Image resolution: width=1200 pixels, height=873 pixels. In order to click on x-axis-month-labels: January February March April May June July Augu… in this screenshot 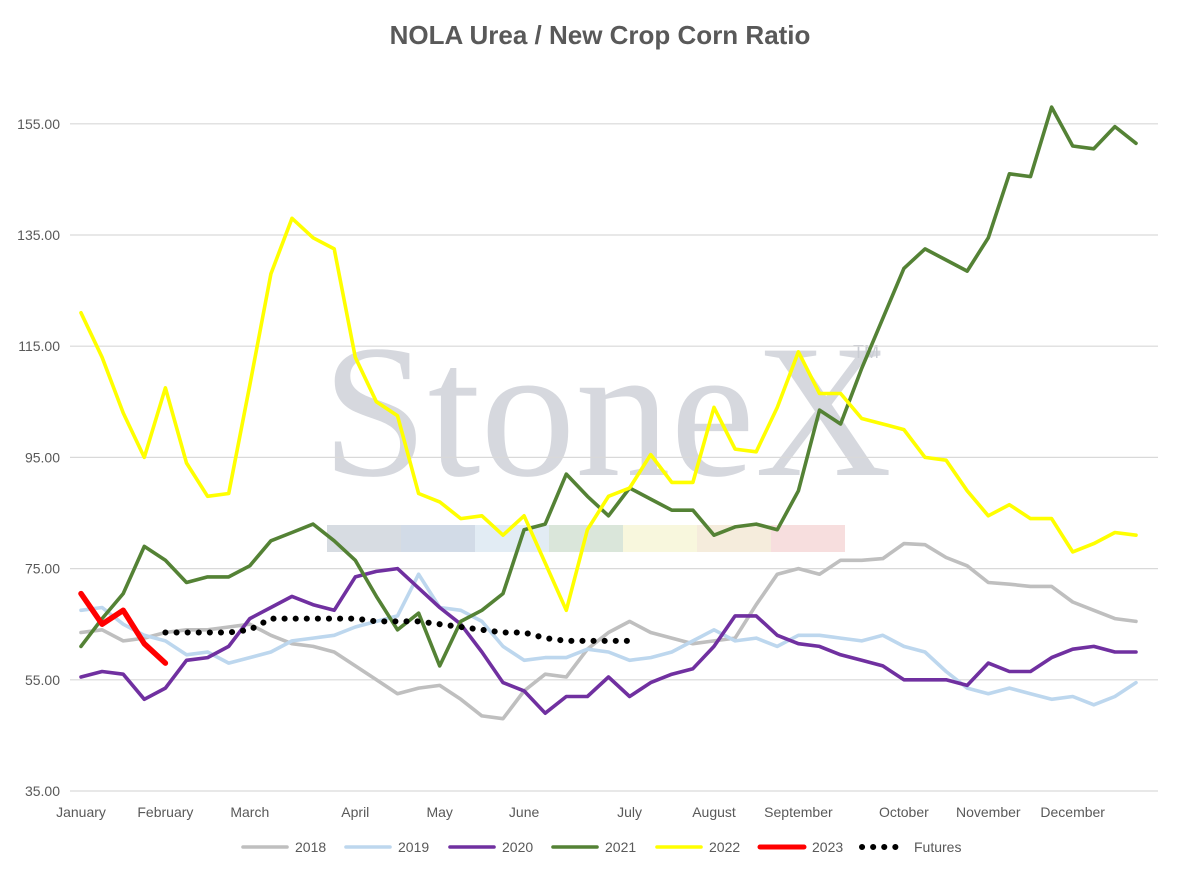, I will do `click(580, 812)`.